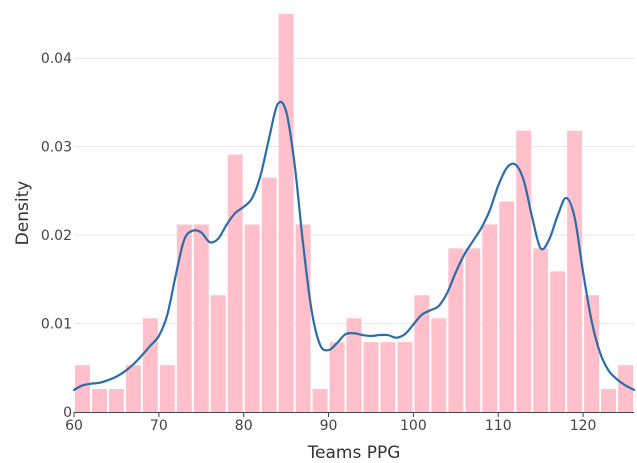 The height and width of the screenshot is (463, 637). What do you see at coordinates (23, 213) in the screenshot?
I see `y-axis-title: Density` at bounding box center [23, 213].